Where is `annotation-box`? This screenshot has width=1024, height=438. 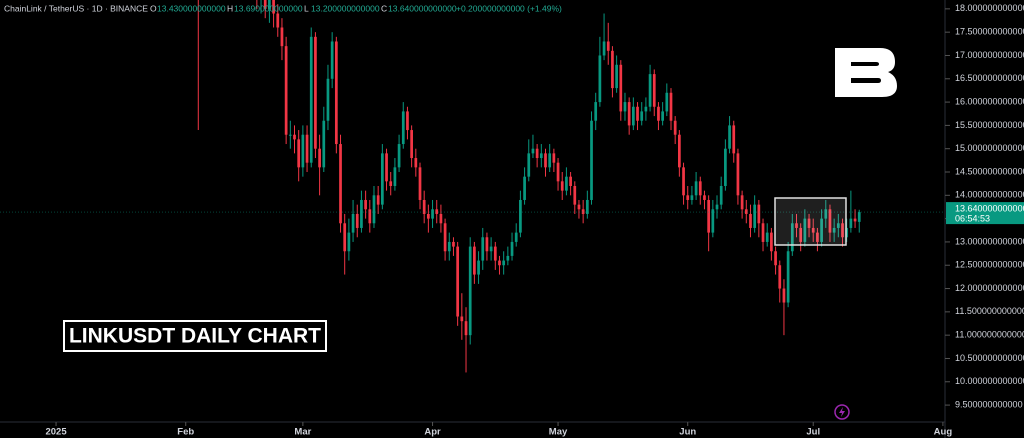
annotation-box is located at coordinates (195, 336).